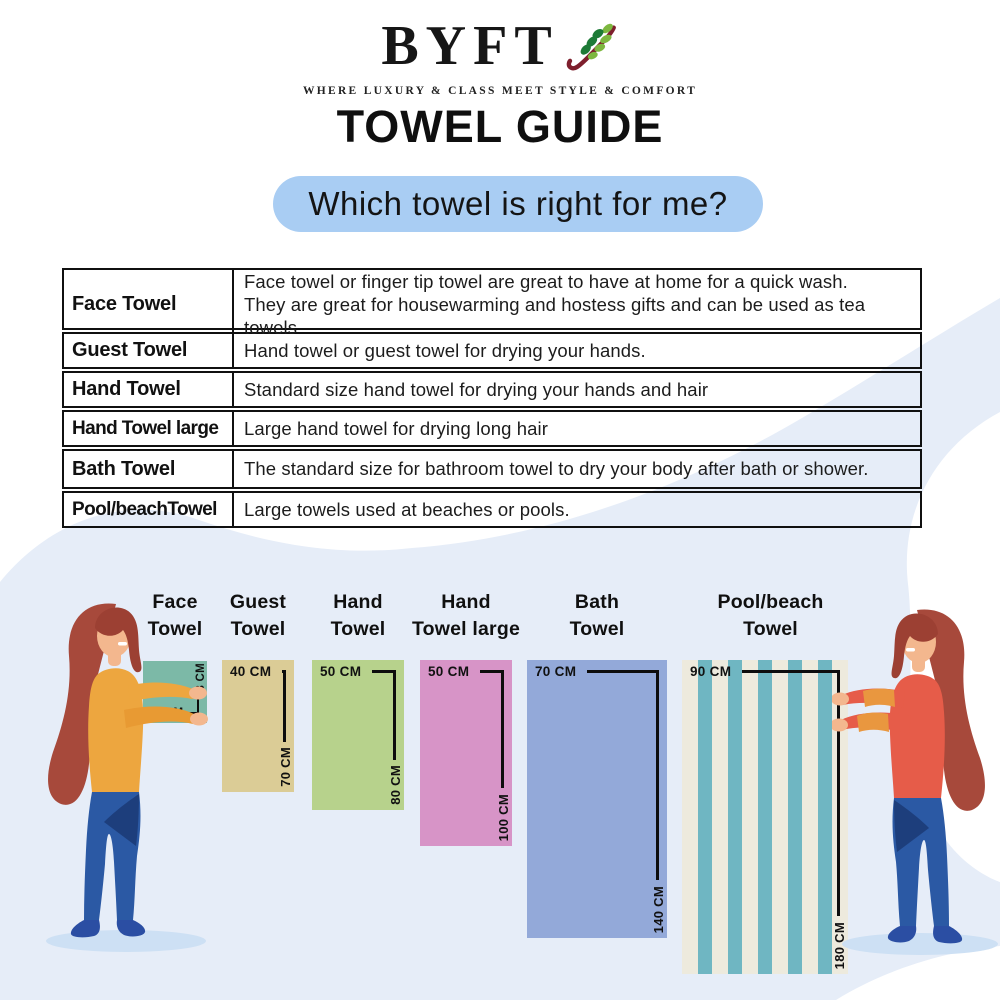  I want to click on towel-name-cell: Hand Towel large, so click(149, 428).